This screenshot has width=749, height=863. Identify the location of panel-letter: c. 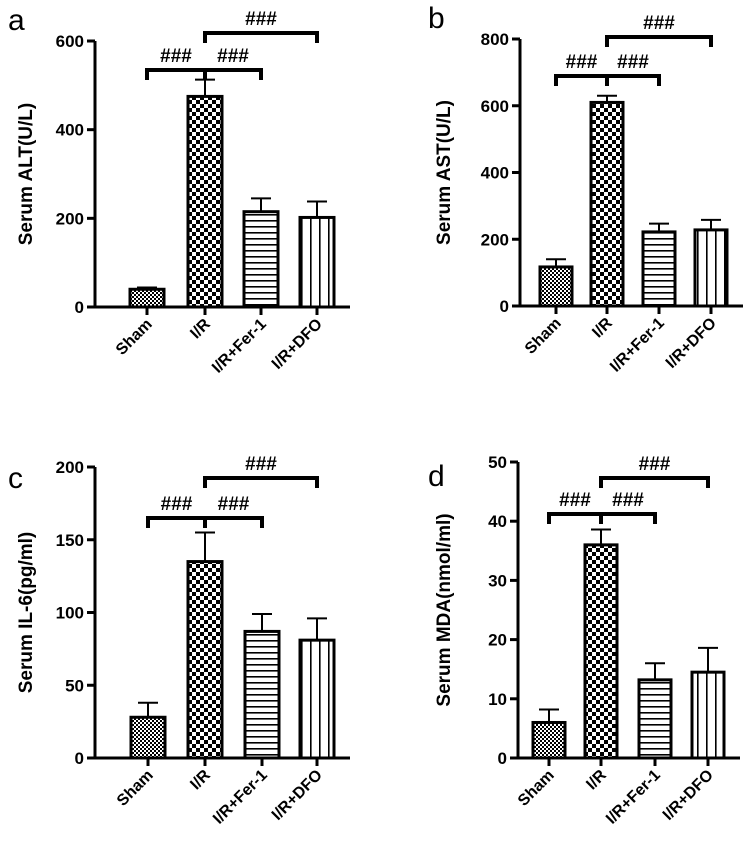
(15, 478).